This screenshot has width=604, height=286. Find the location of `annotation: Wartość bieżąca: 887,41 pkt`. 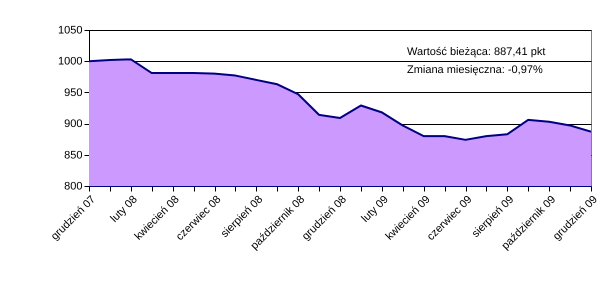

annotation: Wartość bieżąca: 887,41 pkt is located at coordinates (476, 52).